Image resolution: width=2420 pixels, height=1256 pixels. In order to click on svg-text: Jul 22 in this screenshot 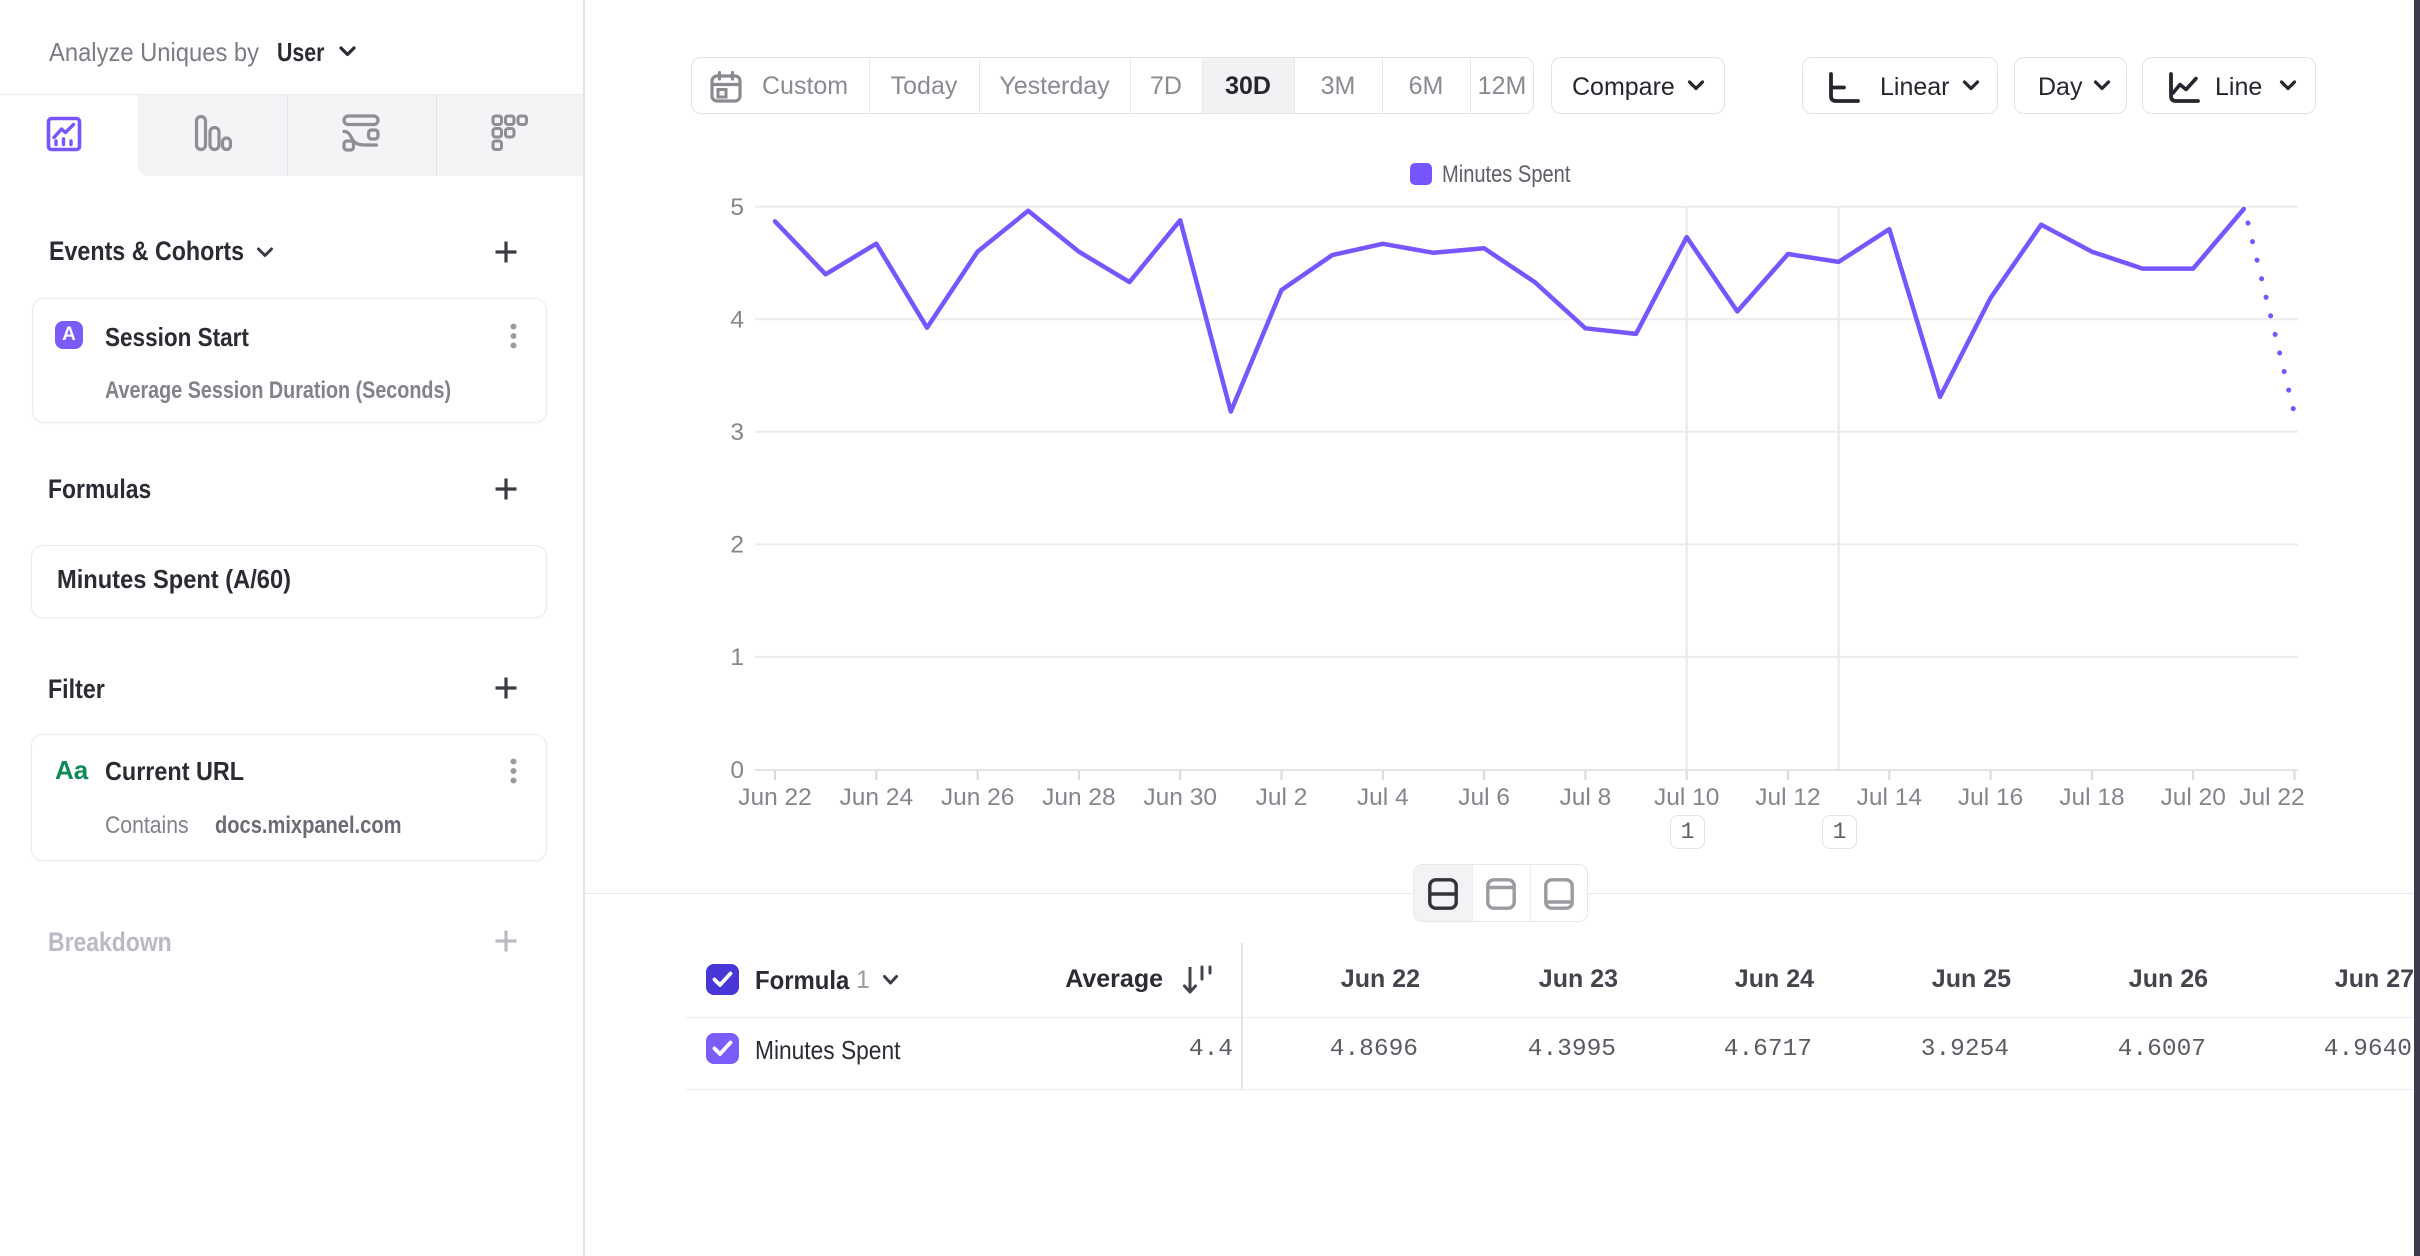, I will do `click(2271, 797)`.